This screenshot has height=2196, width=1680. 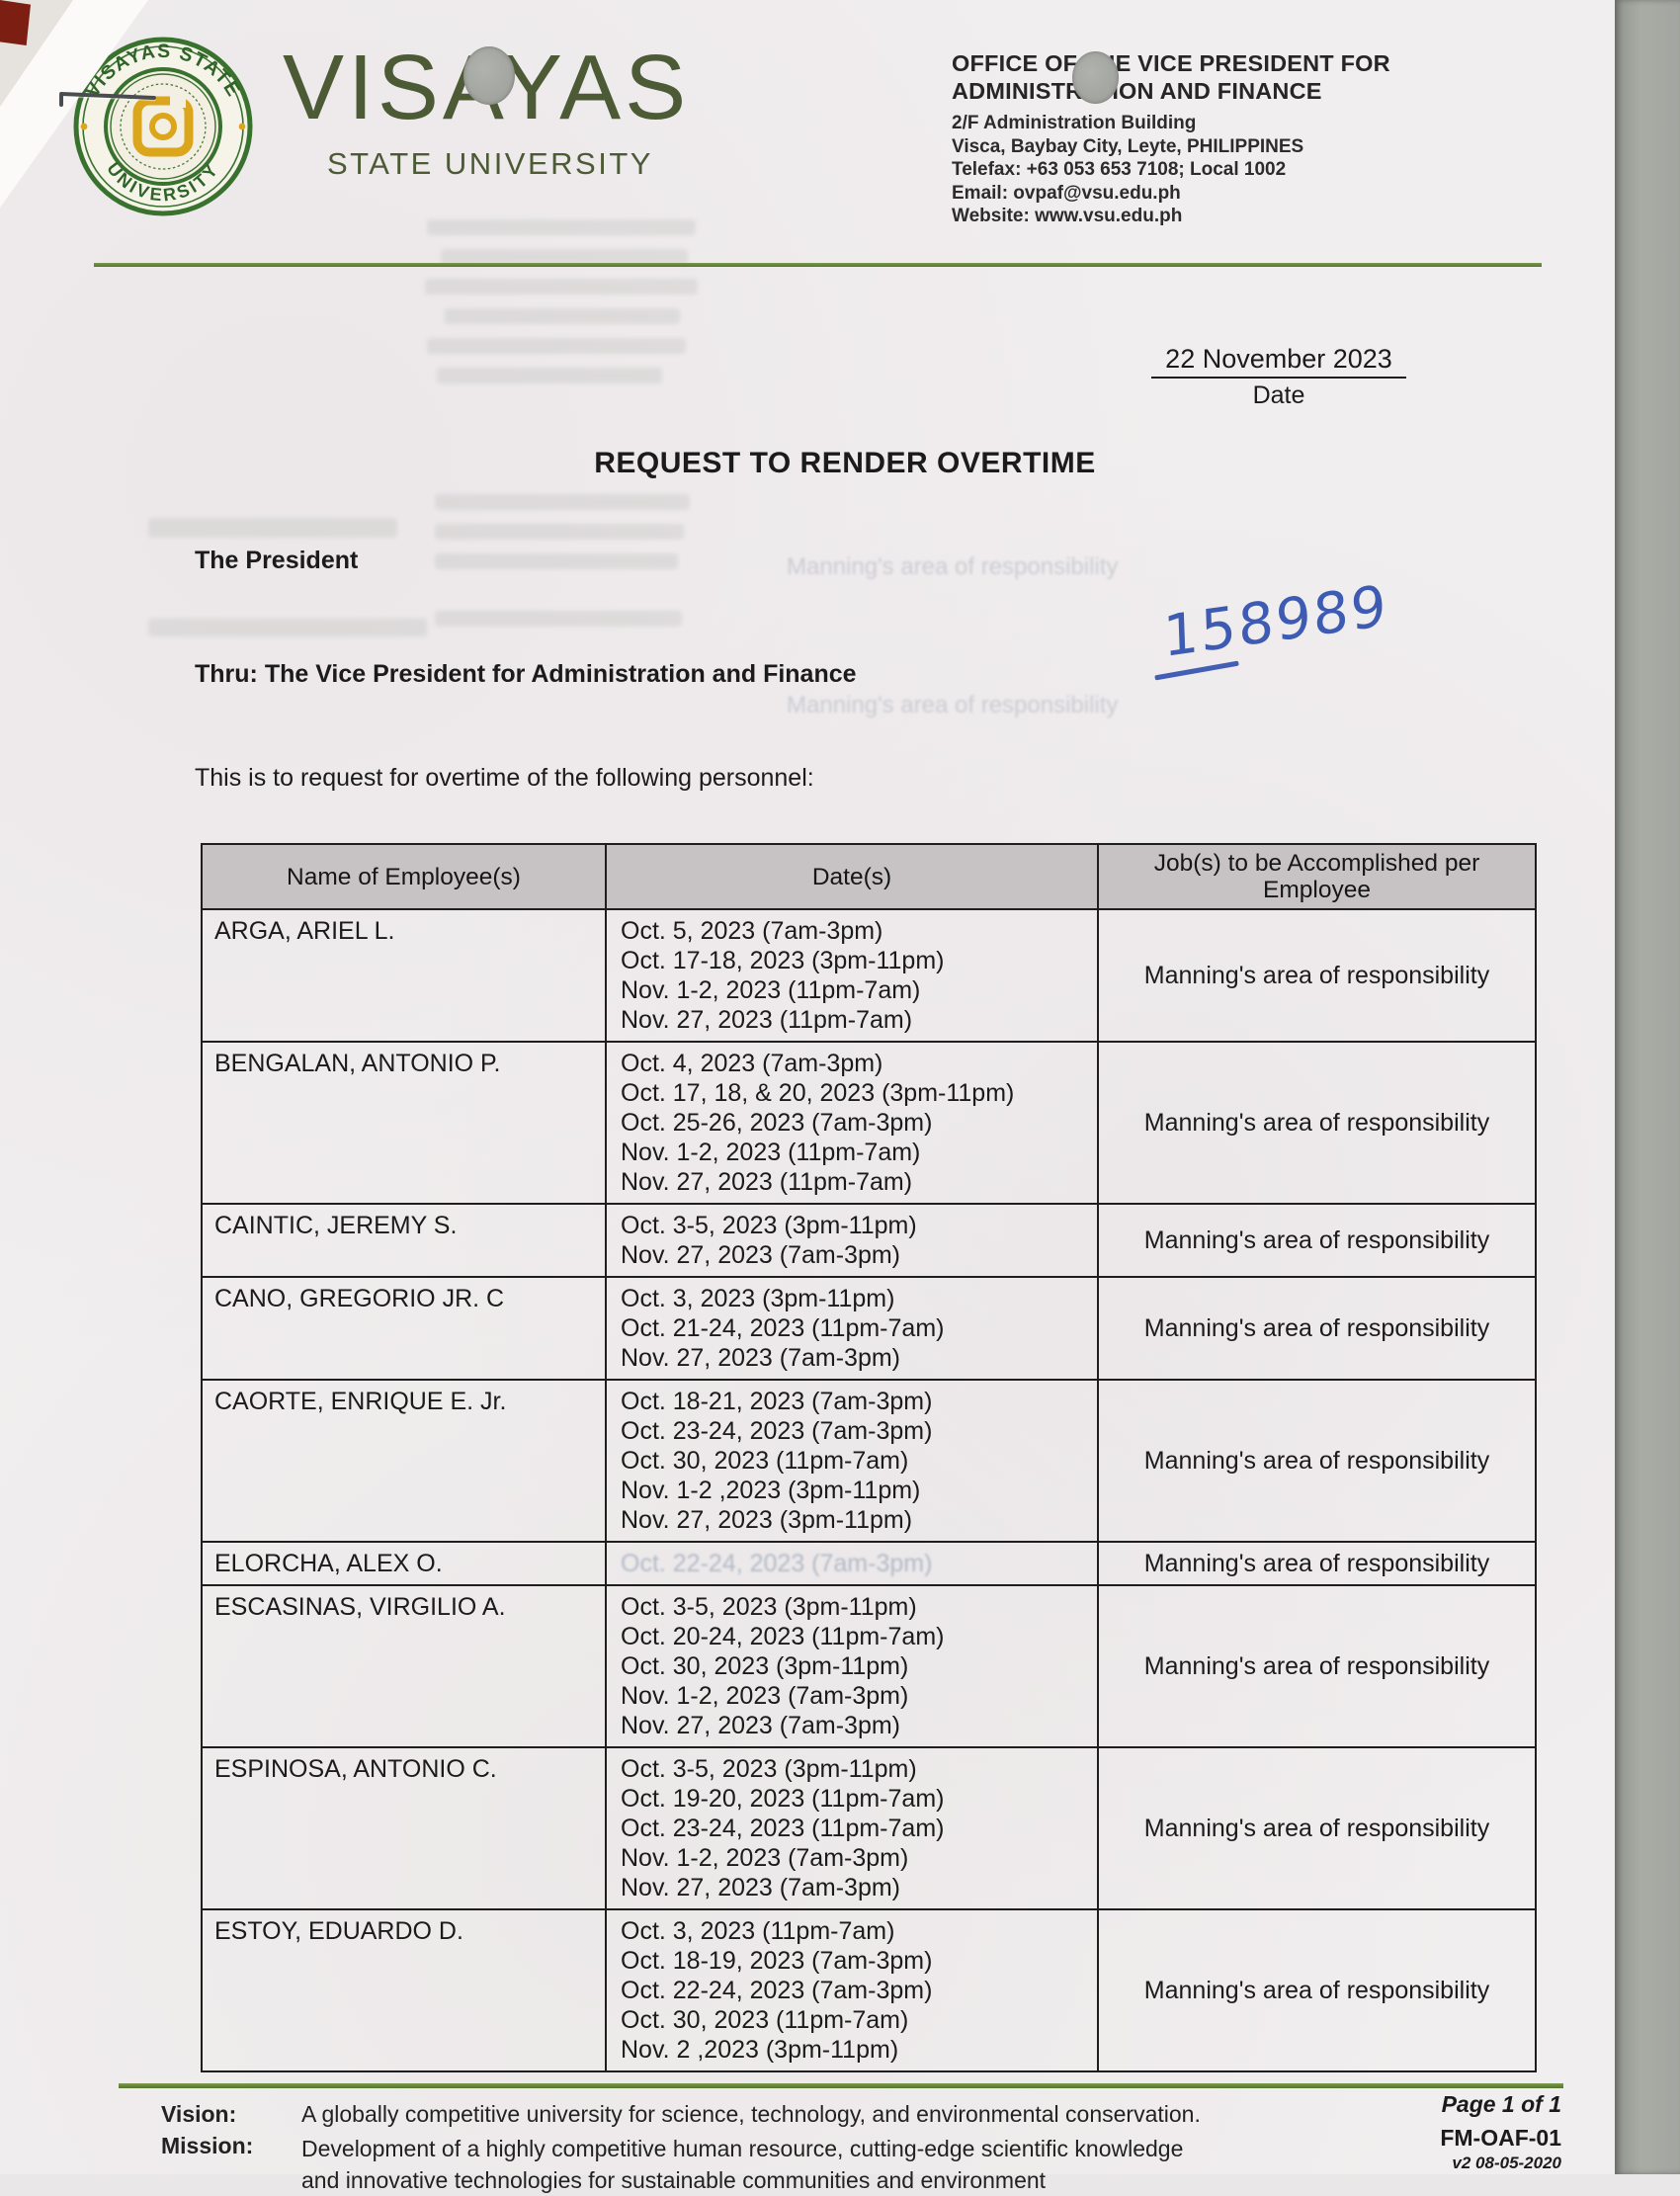 What do you see at coordinates (1171, 63) in the screenshot?
I see `office-title-line1: OFFICE OF THE VICE PRESIDENT FOR` at bounding box center [1171, 63].